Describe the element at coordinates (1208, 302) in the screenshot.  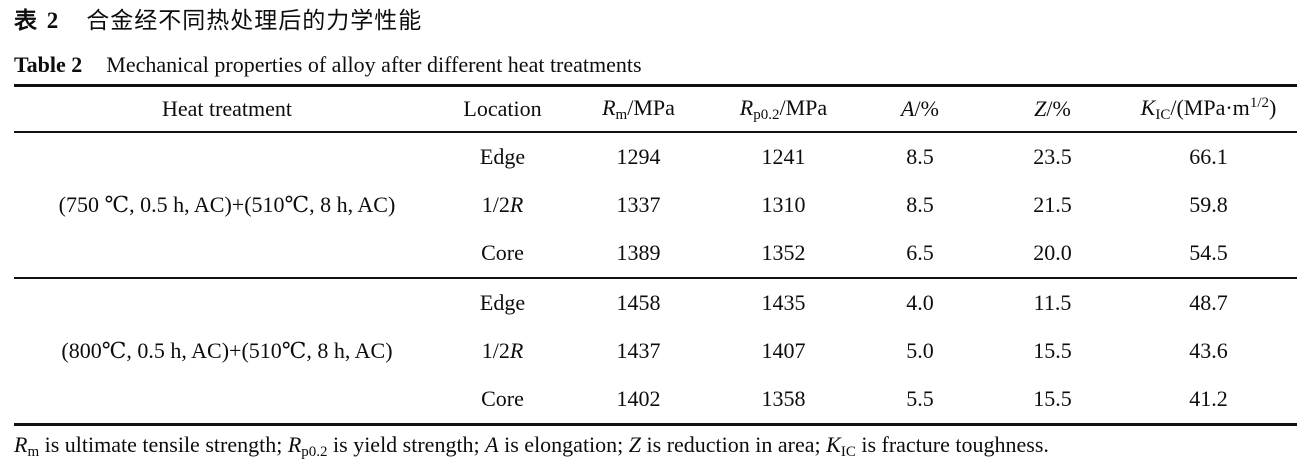
I see `kic-cell: 48.7` at that location.